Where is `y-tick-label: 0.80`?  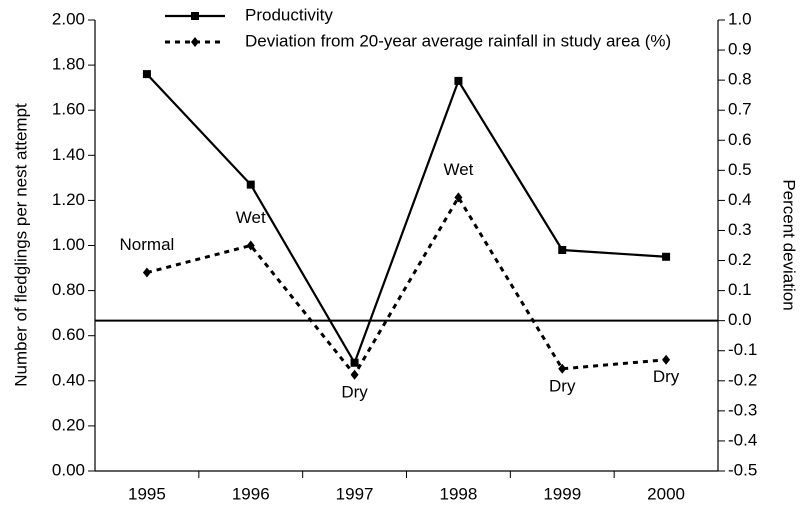
y-tick-label: 0.80 is located at coordinates (68, 289).